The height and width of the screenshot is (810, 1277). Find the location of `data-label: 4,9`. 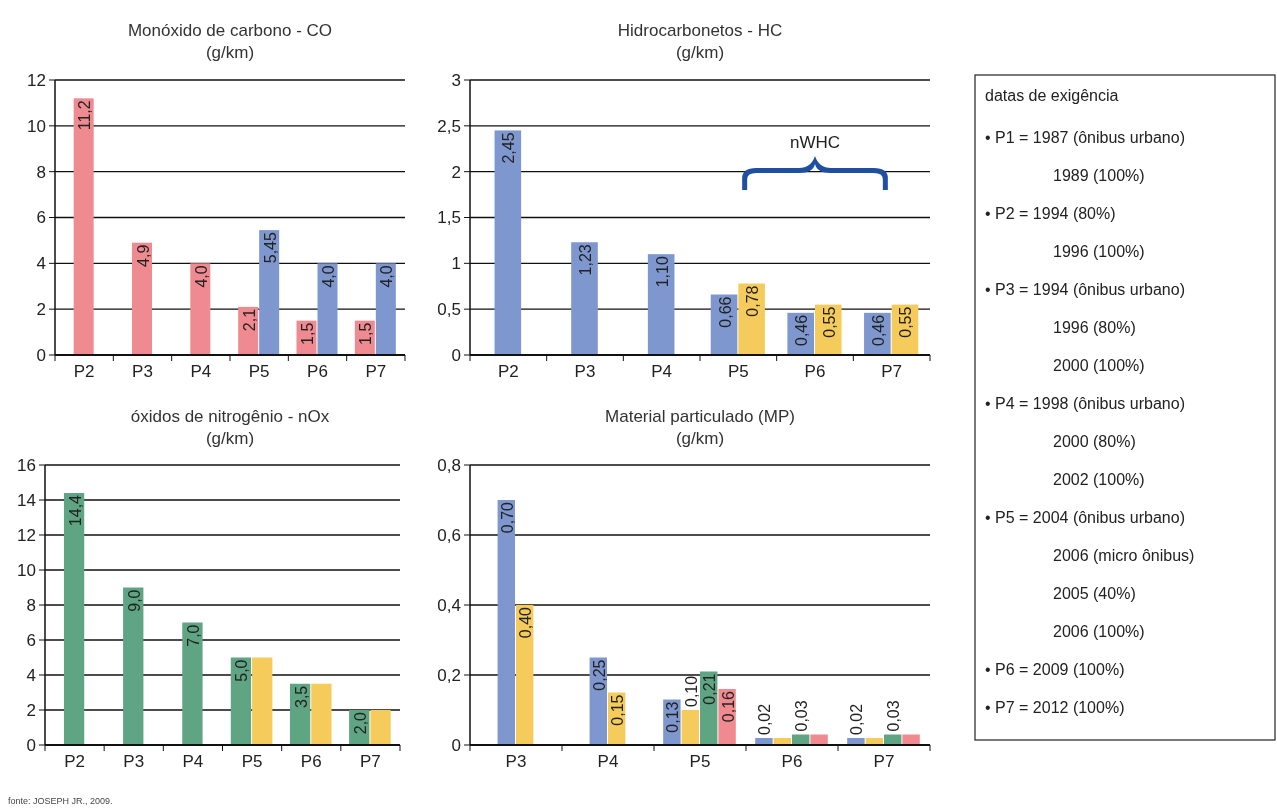

data-label: 4,9 is located at coordinates (143, 255).